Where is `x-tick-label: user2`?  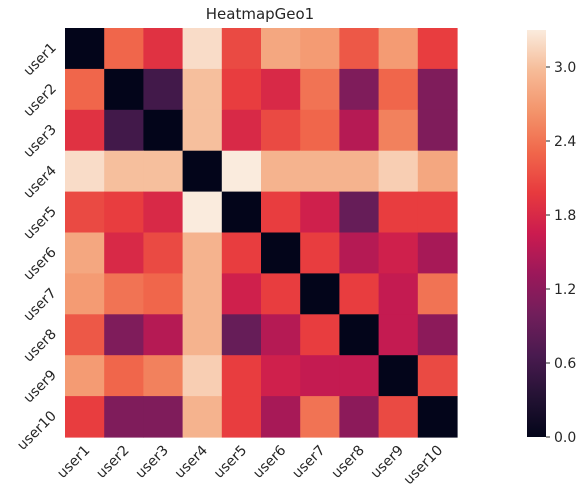
x-tick-label: user2 is located at coordinates (112, 462).